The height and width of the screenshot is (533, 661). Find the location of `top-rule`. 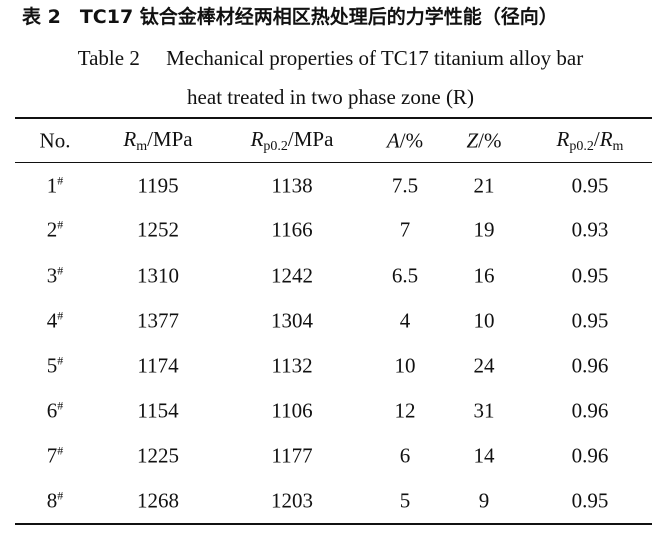

top-rule is located at coordinates (333, 118).